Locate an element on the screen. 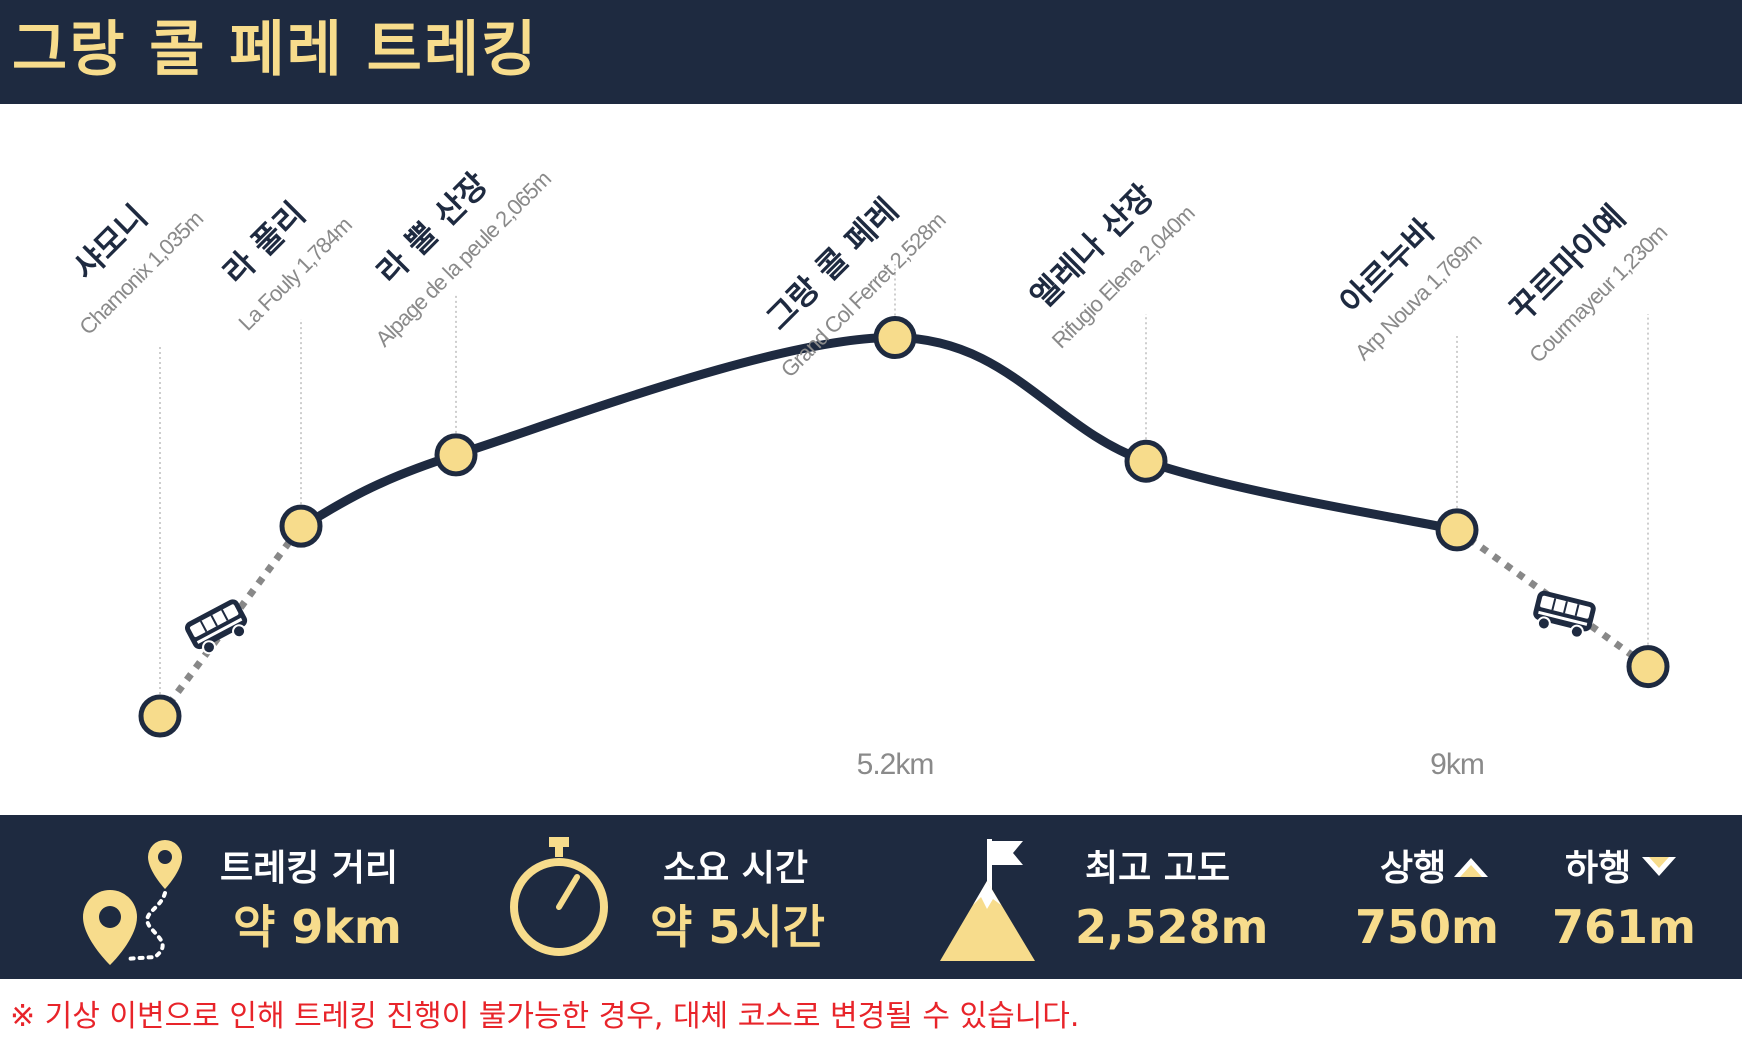 Image resolution: width=1742 pixels, height=1057 pixels. page-title: 그랑 콜 페레 트레킹 is located at coordinates (275, 50).